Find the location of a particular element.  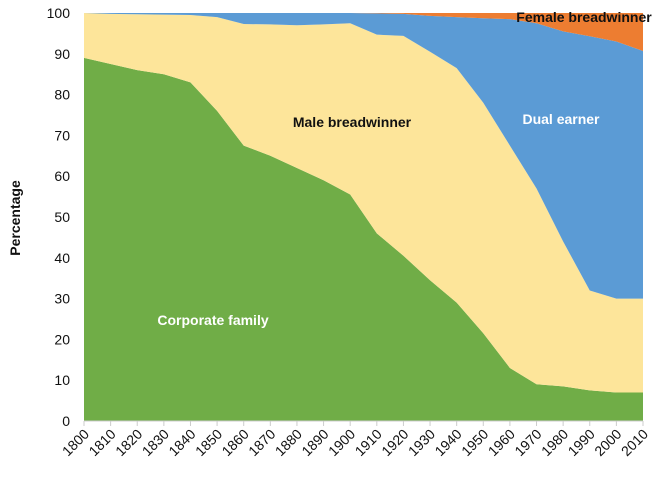

y-tick-label: 50 is located at coordinates (62, 217).